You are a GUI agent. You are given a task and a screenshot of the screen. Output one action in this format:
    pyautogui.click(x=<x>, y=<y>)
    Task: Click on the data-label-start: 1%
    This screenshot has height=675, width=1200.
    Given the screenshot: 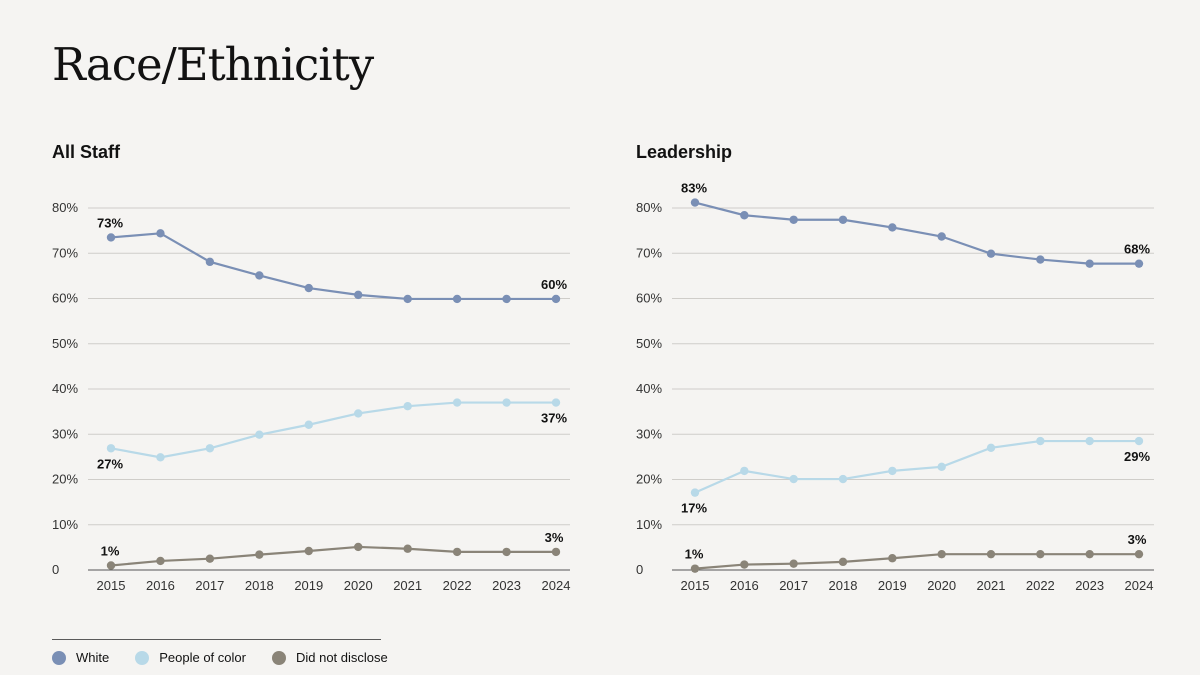 What is the action you would take?
    pyautogui.click(x=110, y=550)
    